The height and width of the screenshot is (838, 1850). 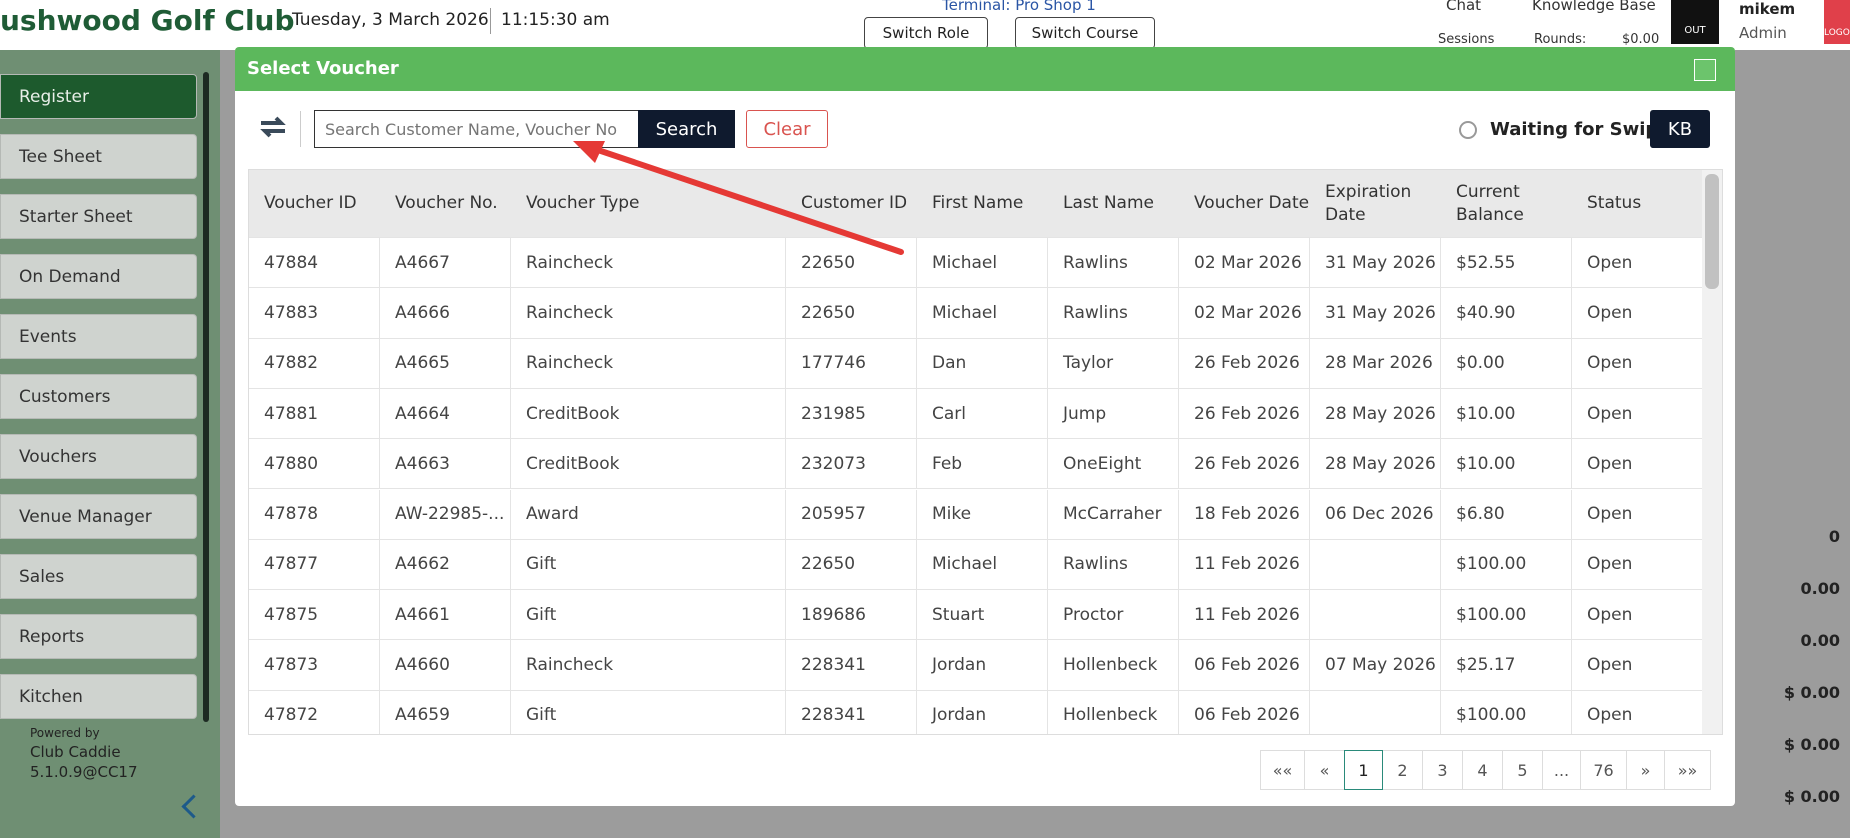 I want to click on table-cell: 189686, so click(x=851, y=615).